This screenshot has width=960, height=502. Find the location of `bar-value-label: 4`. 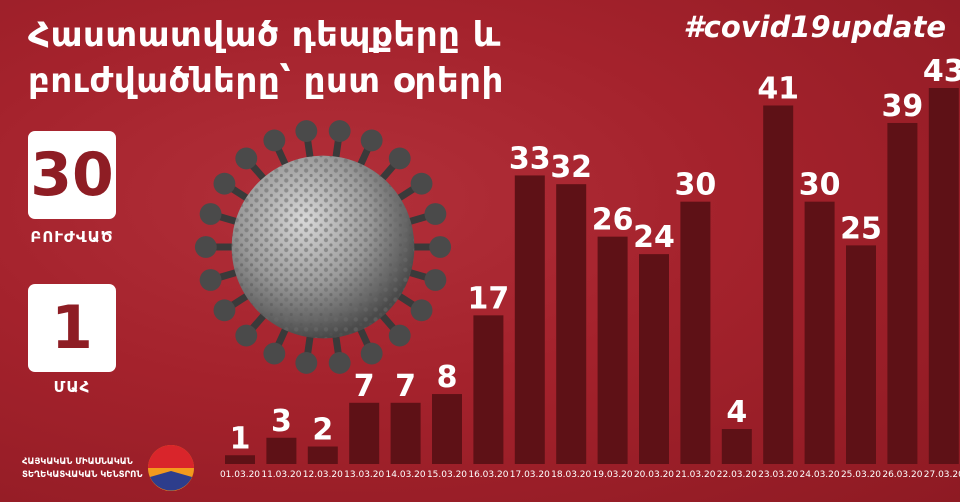

bar-value-label: 4 is located at coordinates (736, 412).